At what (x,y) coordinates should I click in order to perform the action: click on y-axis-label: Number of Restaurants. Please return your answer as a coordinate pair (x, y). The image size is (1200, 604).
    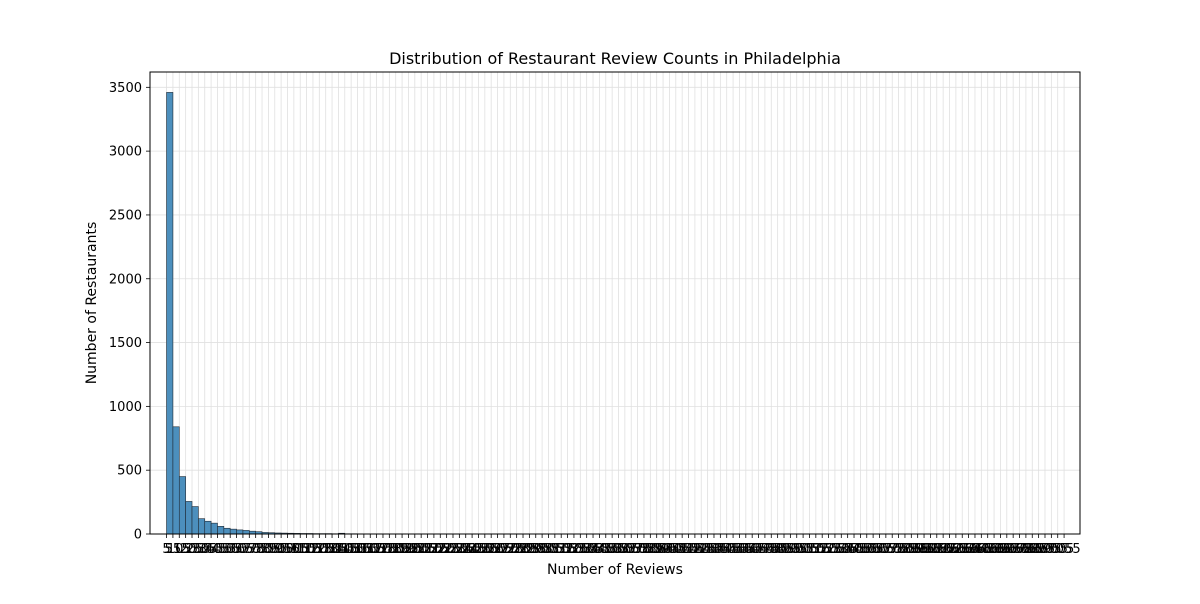
    Looking at the image, I should click on (92, 303).